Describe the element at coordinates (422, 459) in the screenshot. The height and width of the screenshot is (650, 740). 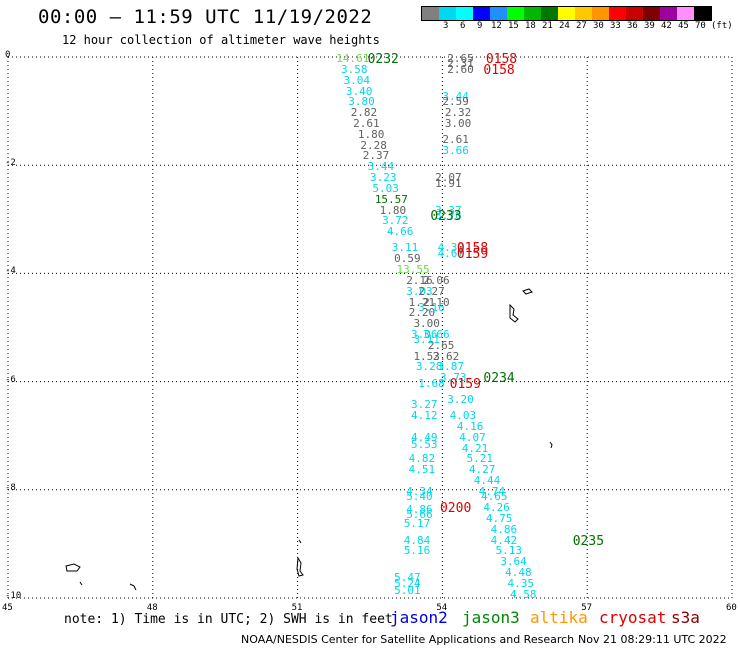
I see `wave-height-label: 4.82` at that location.